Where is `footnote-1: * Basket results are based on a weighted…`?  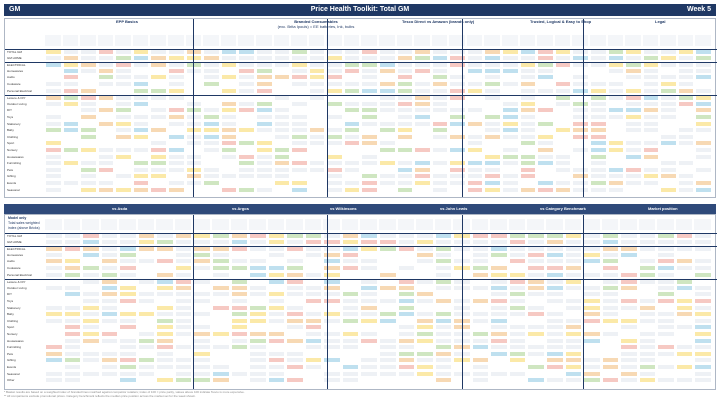 footnote-1: * Basket results are based on a weighted… is located at coordinates (124, 392).